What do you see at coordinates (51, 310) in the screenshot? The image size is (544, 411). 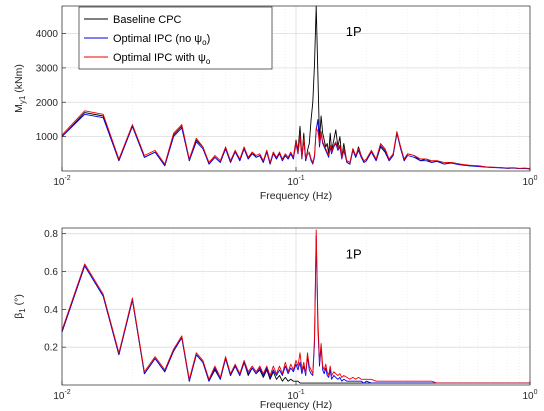 I see `y-tick-label: 0.4` at bounding box center [51, 310].